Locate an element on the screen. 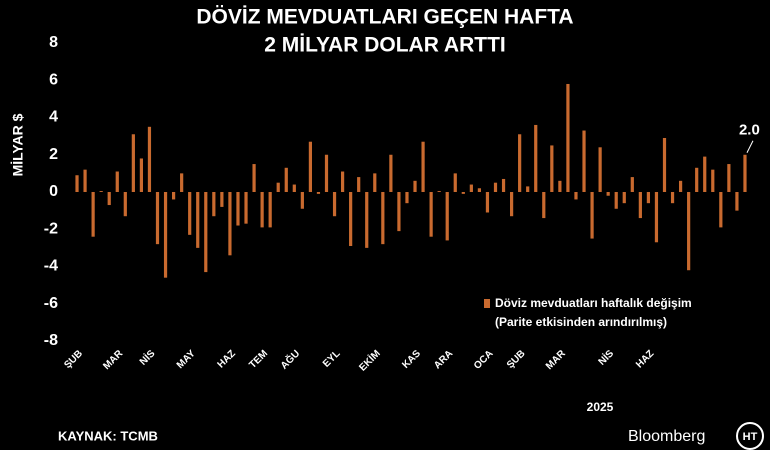  x-tick-label: TEM is located at coordinates (258, 359).